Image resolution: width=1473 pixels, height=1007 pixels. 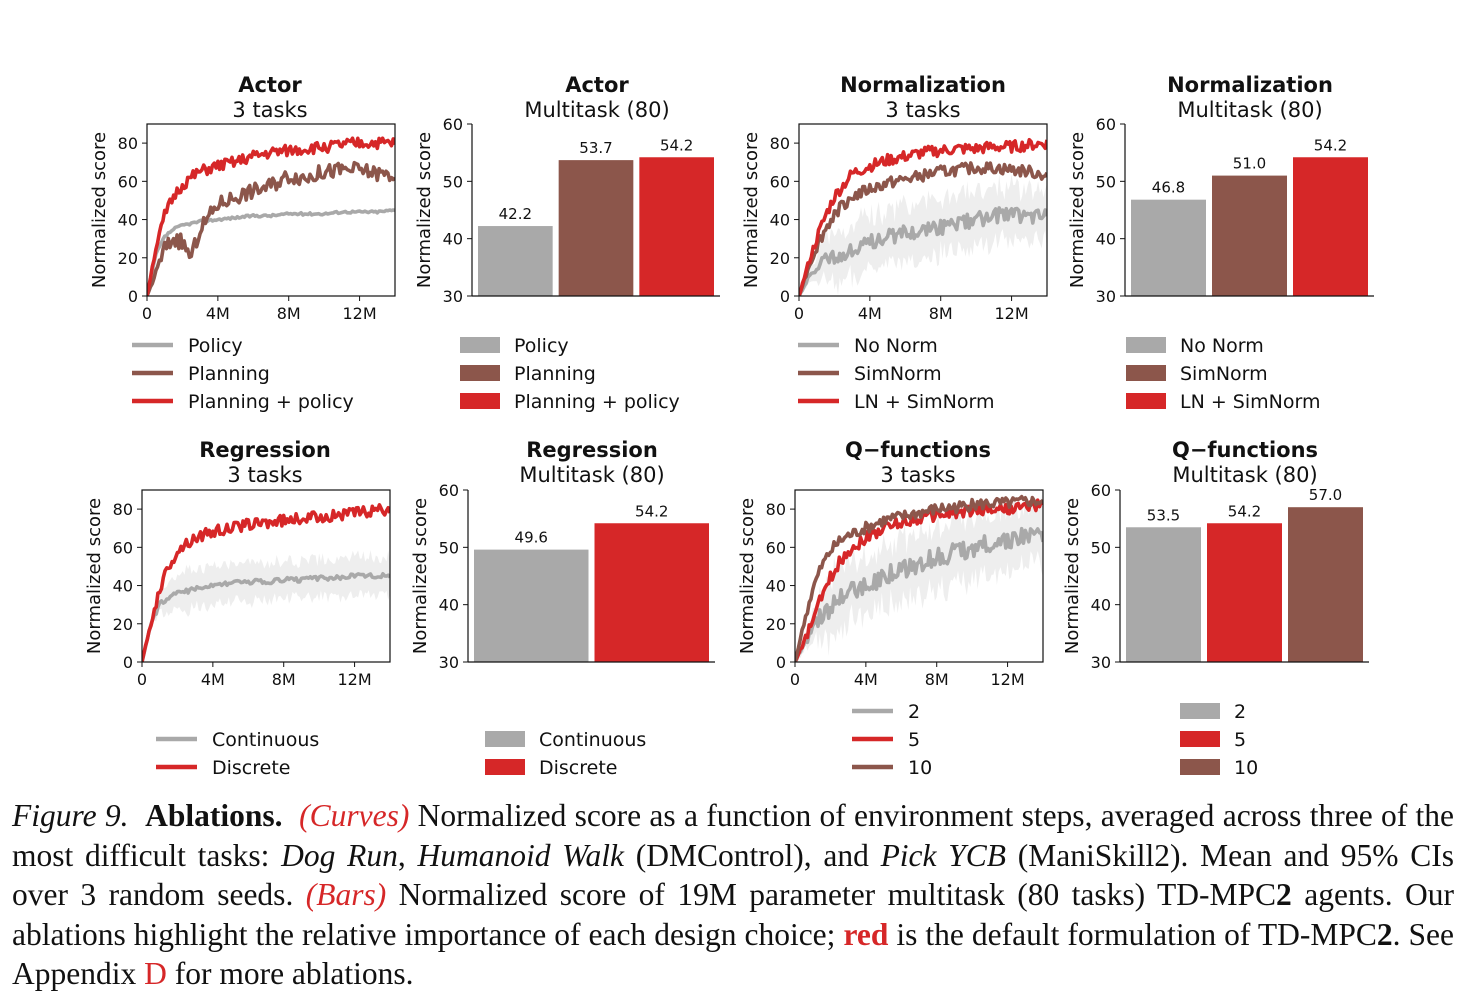 I want to click on chart-title: Q−functions, so click(x=1245, y=450).